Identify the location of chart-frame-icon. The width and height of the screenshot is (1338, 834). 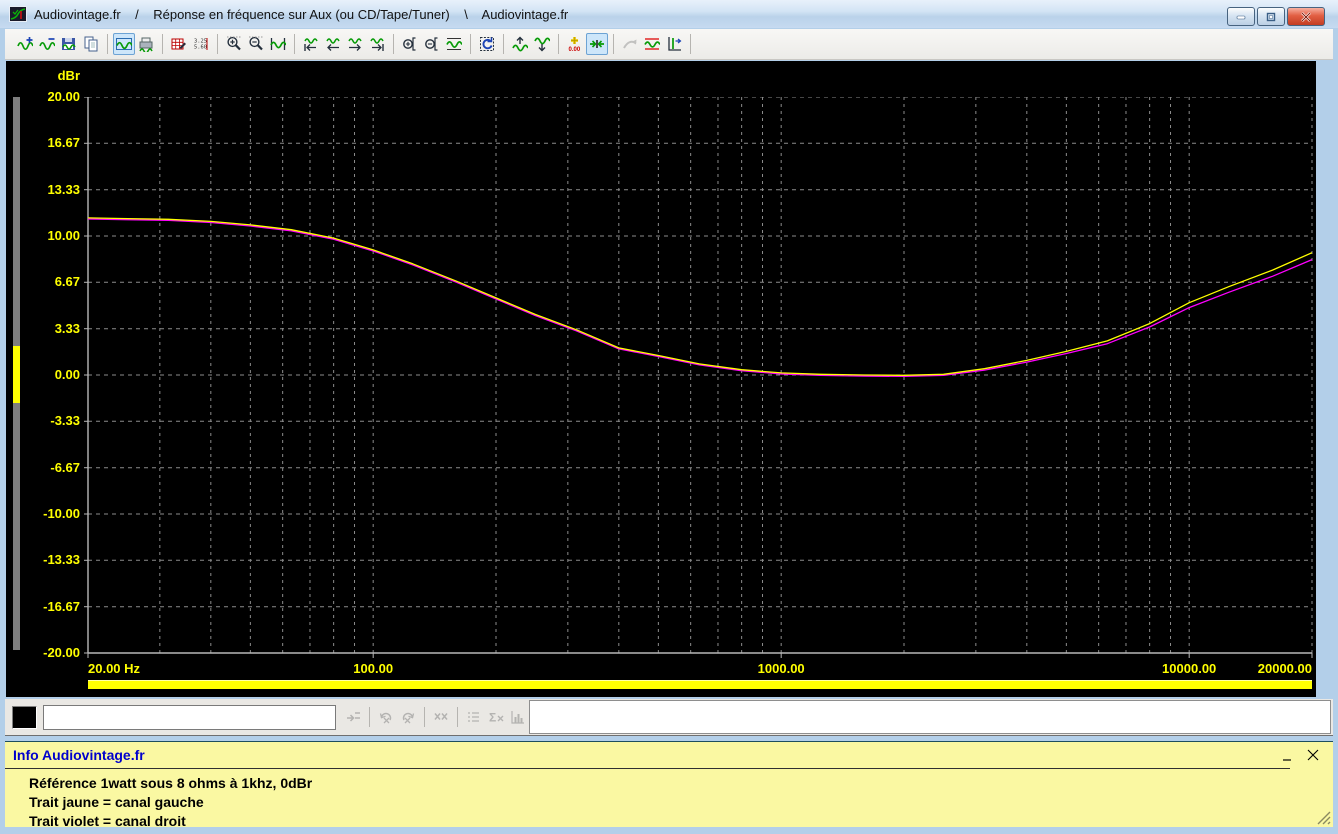
(124, 44).